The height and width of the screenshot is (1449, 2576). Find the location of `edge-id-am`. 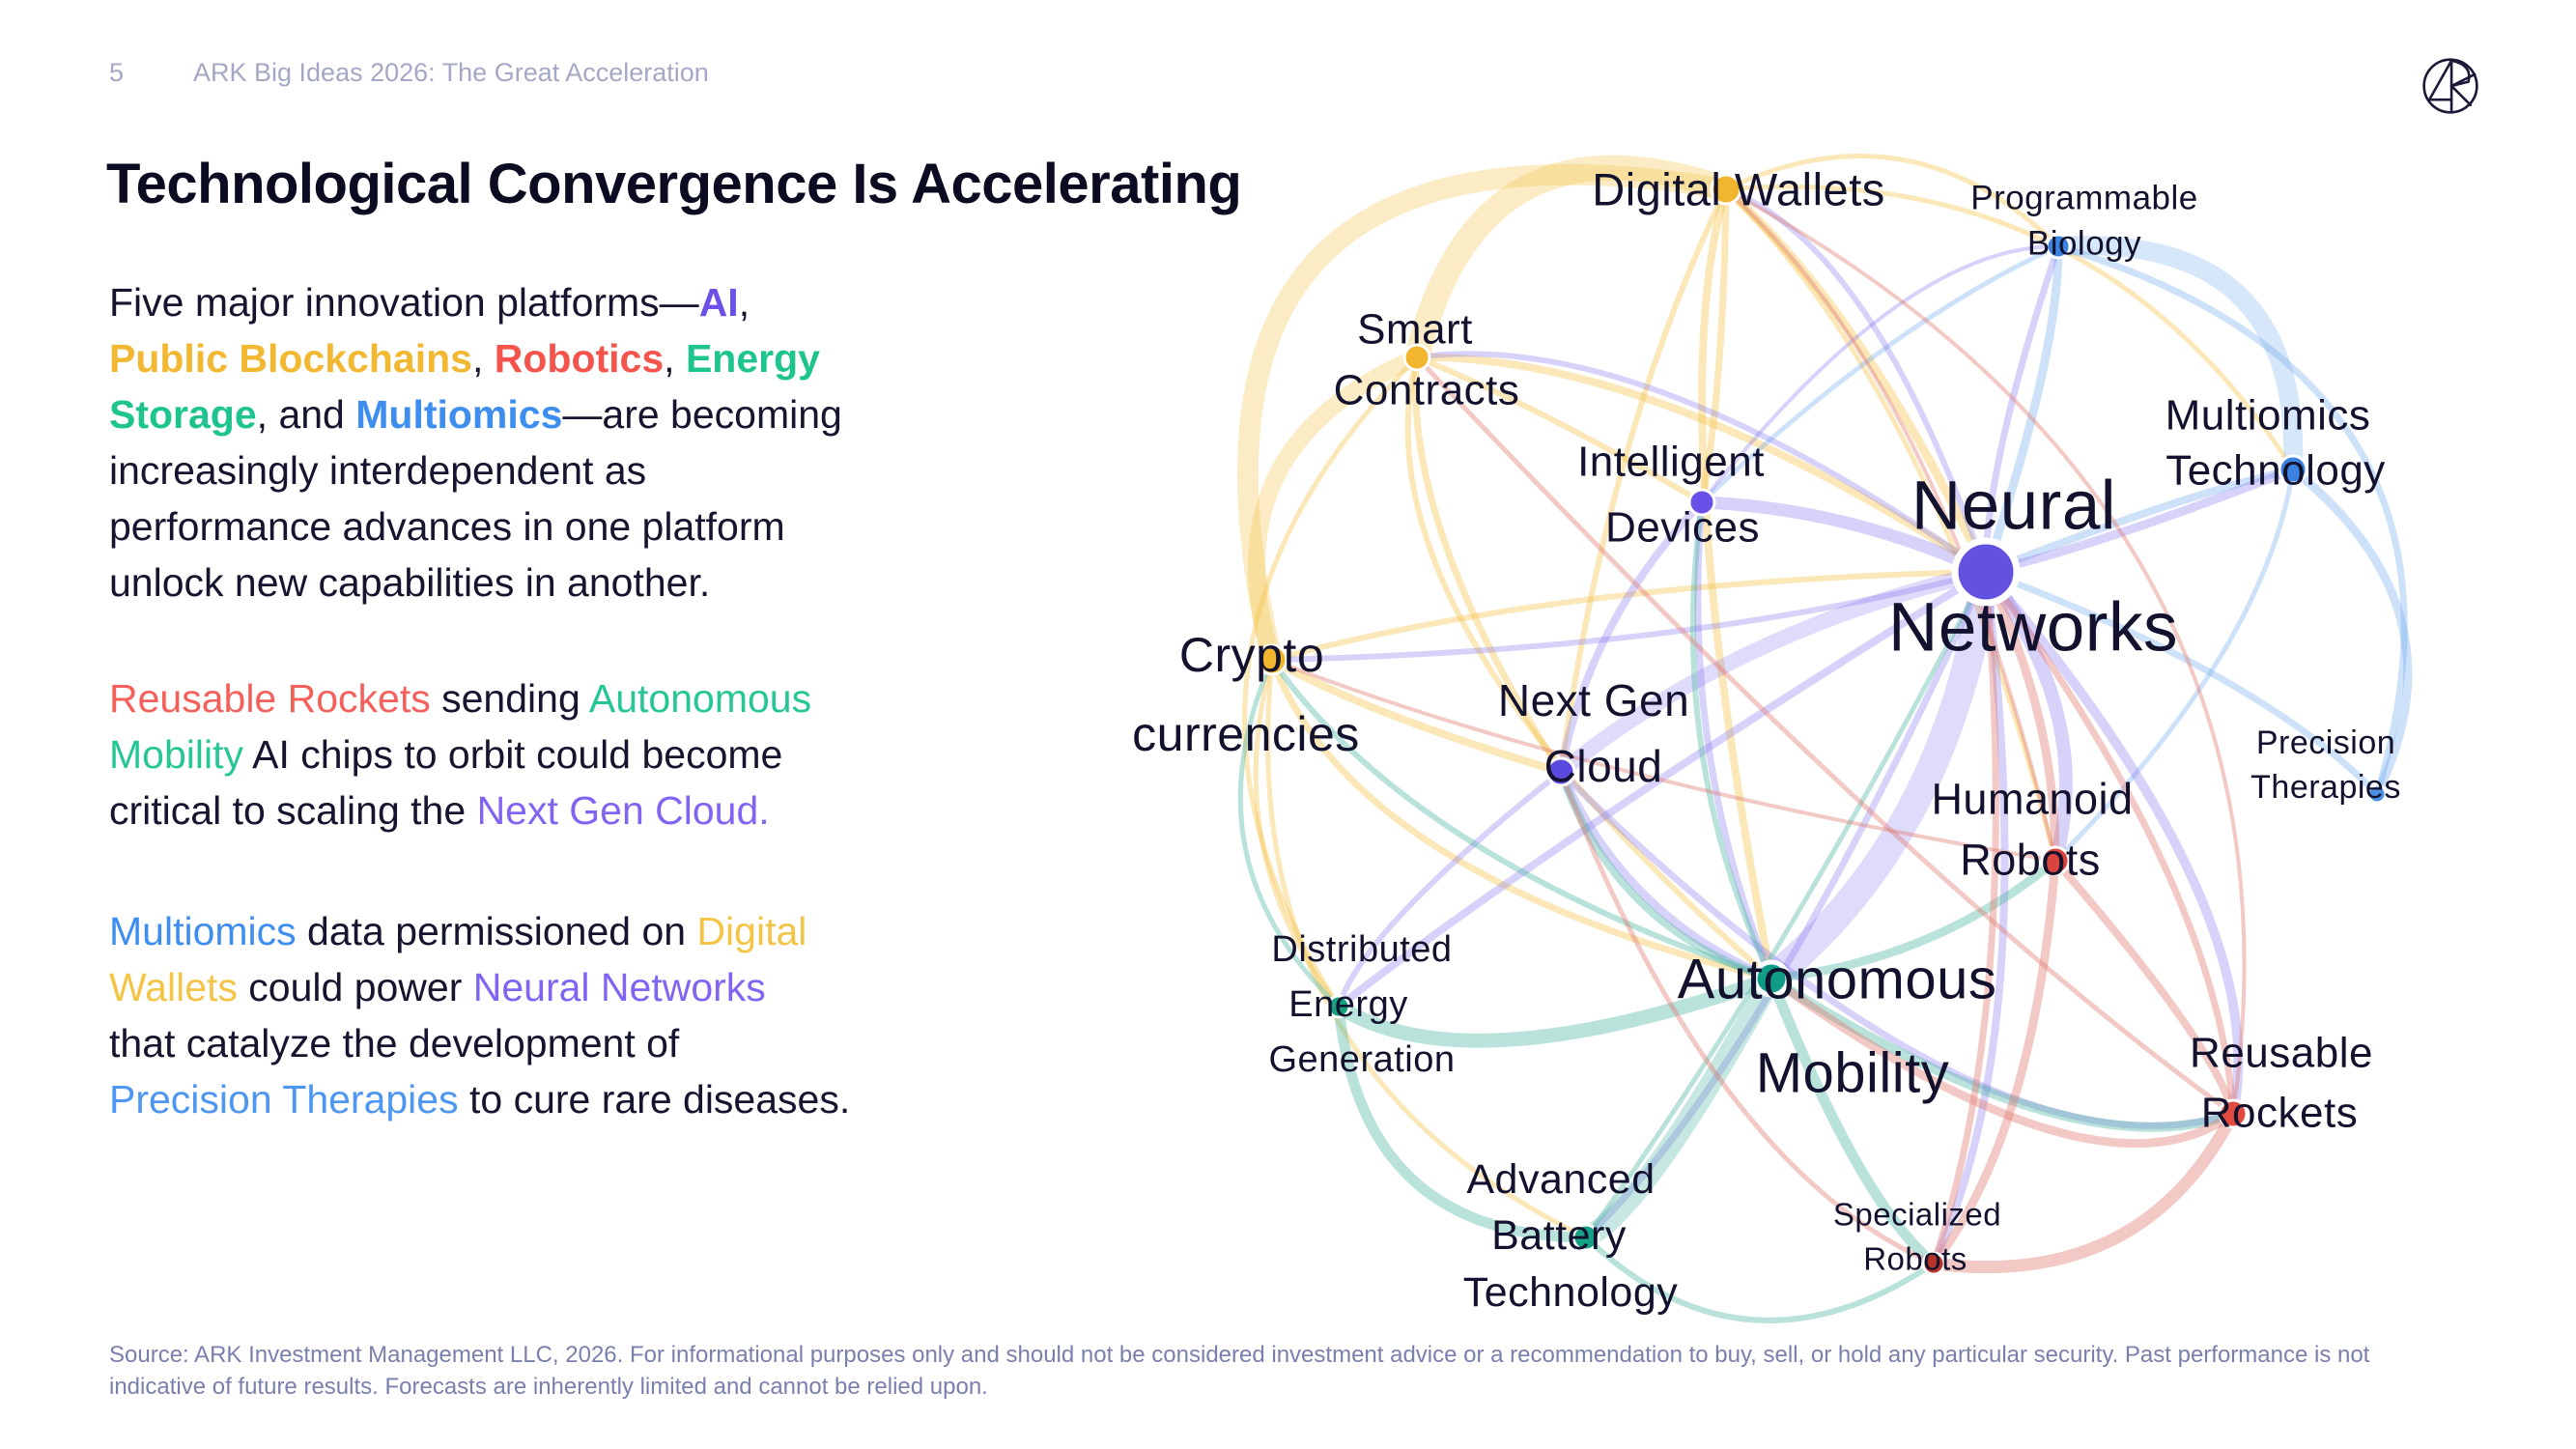

edge-id-am is located at coordinates (1734, 740).